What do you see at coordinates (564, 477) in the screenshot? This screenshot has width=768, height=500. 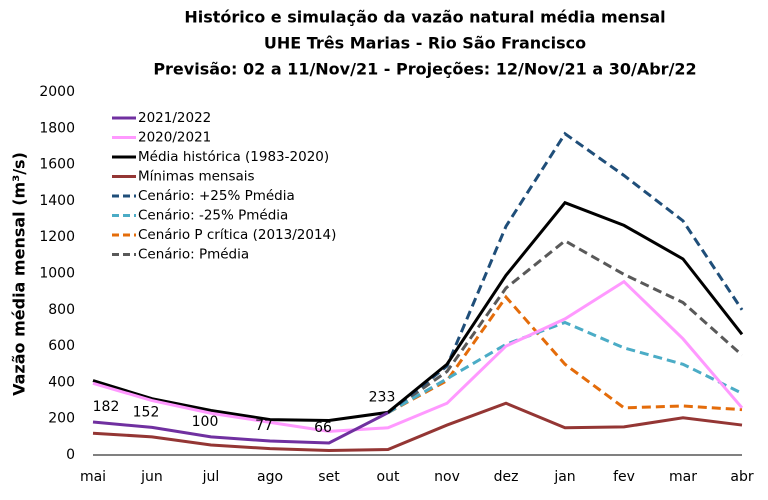 I see `x-tick-label: jan` at bounding box center [564, 477].